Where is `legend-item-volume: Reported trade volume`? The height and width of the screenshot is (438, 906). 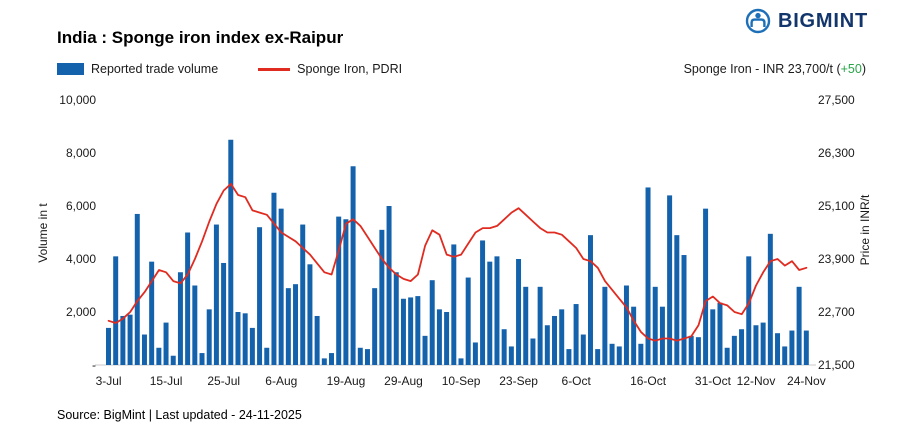 legend-item-volume: Reported trade volume is located at coordinates (137, 69).